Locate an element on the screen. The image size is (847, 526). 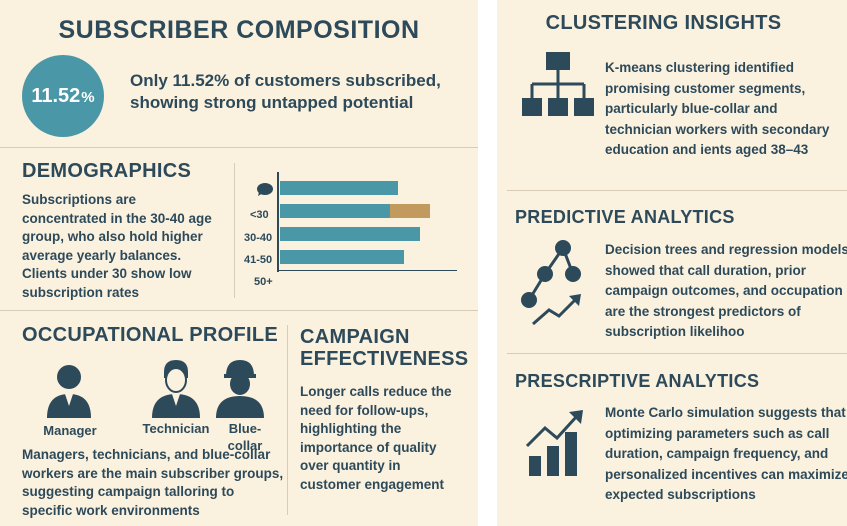
prescriptive-title: PRESCRIPTIVE ANALYTICS is located at coordinates (637, 381).